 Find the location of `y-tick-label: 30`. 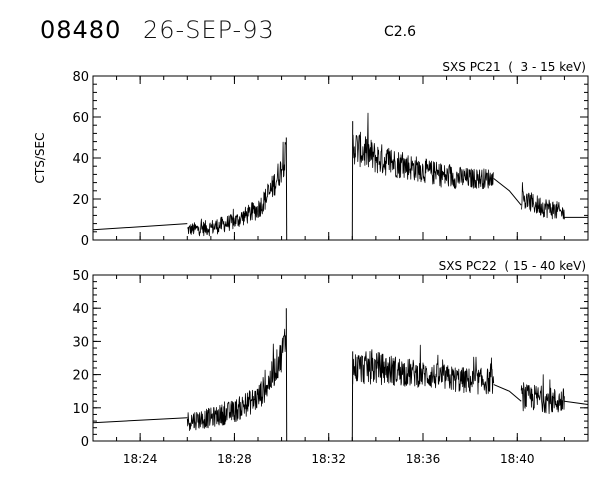

y-tick-label: 30 is located at coordinates (80, 342).